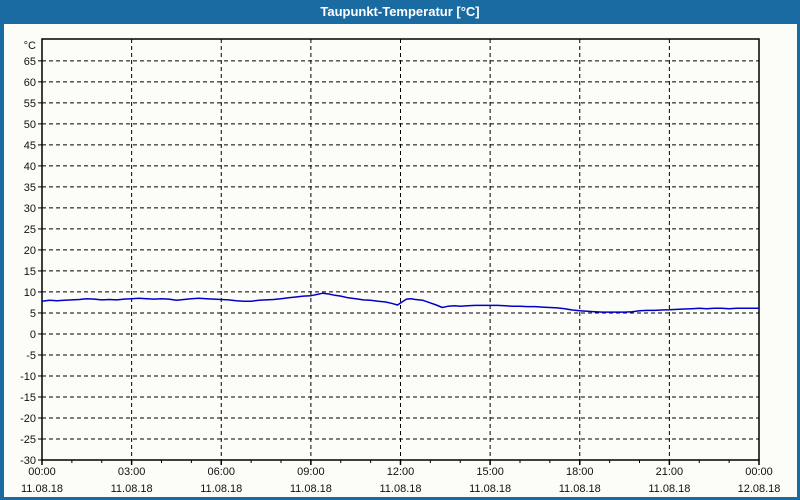  Describe the element at coordinates (30, 209) in the screenshot. I see `y-tick-label: 30` at that location.